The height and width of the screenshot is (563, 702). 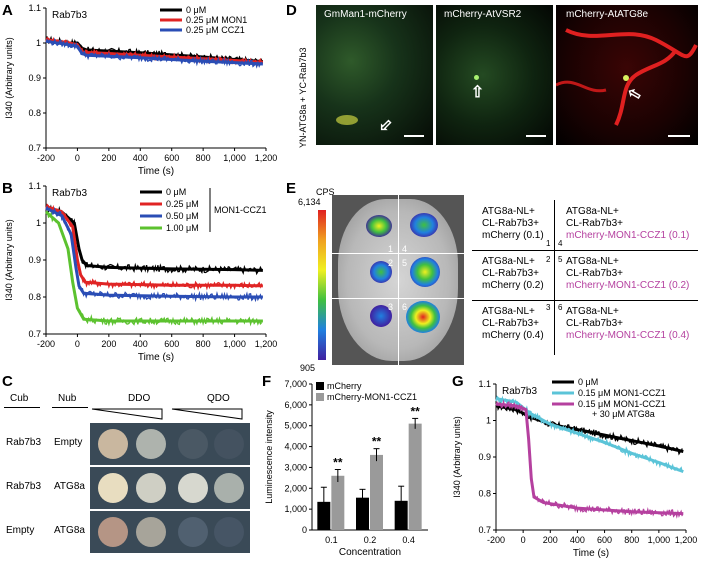 What do you see at coordinates (216, 20) in the screenshot?
I see `legend-label: 0.25 μM MON1` at bounding box center [216, 20].